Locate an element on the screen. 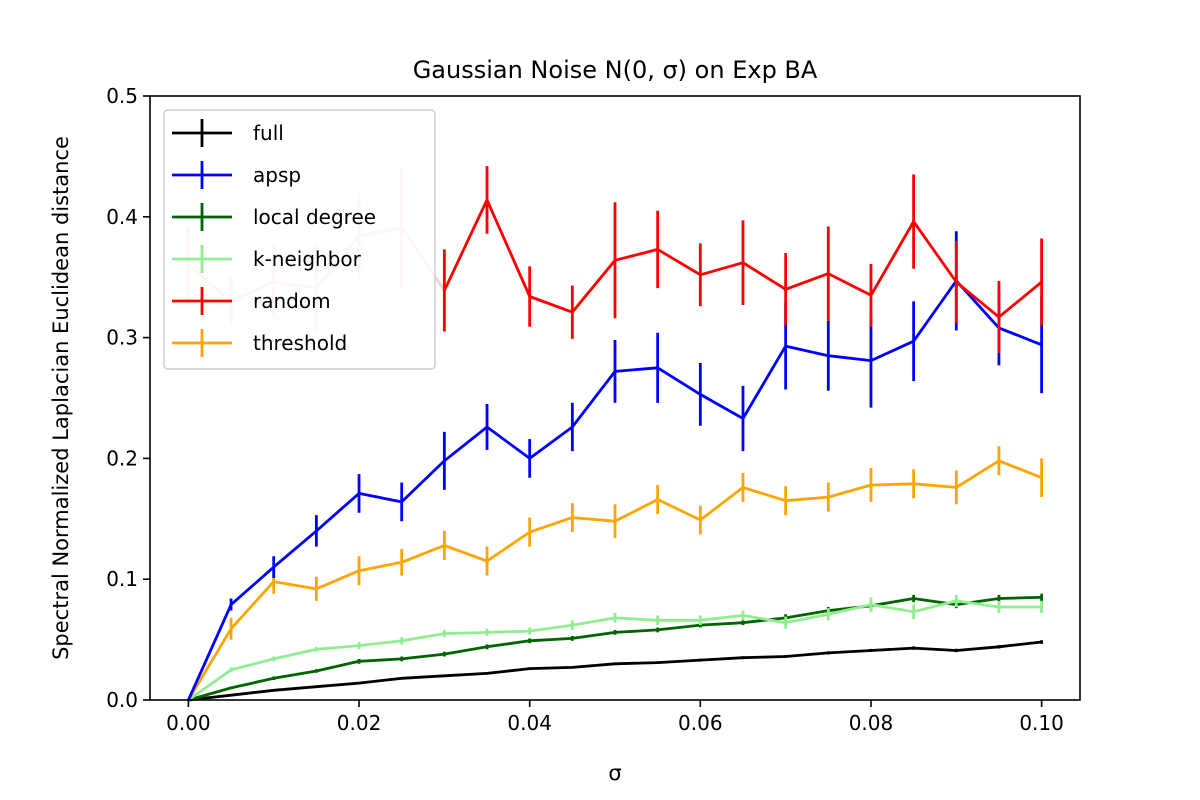 The height and width of the screenshot is (800, 1200). legend-entry: threshold is located at coordinates (259, 343).